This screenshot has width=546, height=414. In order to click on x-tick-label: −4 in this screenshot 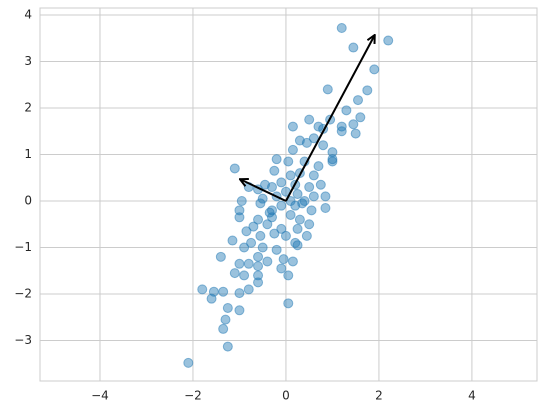, I will do `click(100, 396)`.